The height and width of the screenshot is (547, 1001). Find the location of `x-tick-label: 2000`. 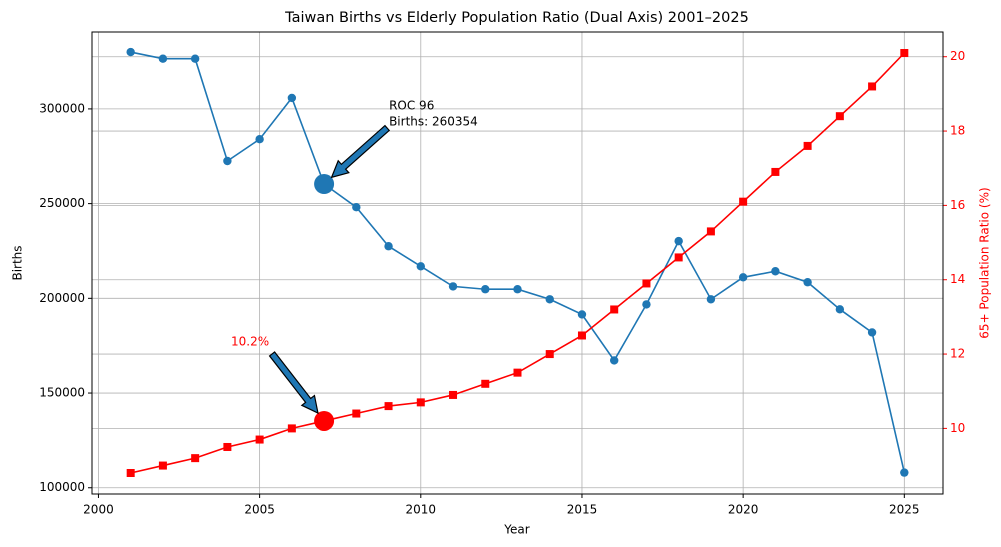

x-tick-label: 2000 is located at coordinates (98, 510).